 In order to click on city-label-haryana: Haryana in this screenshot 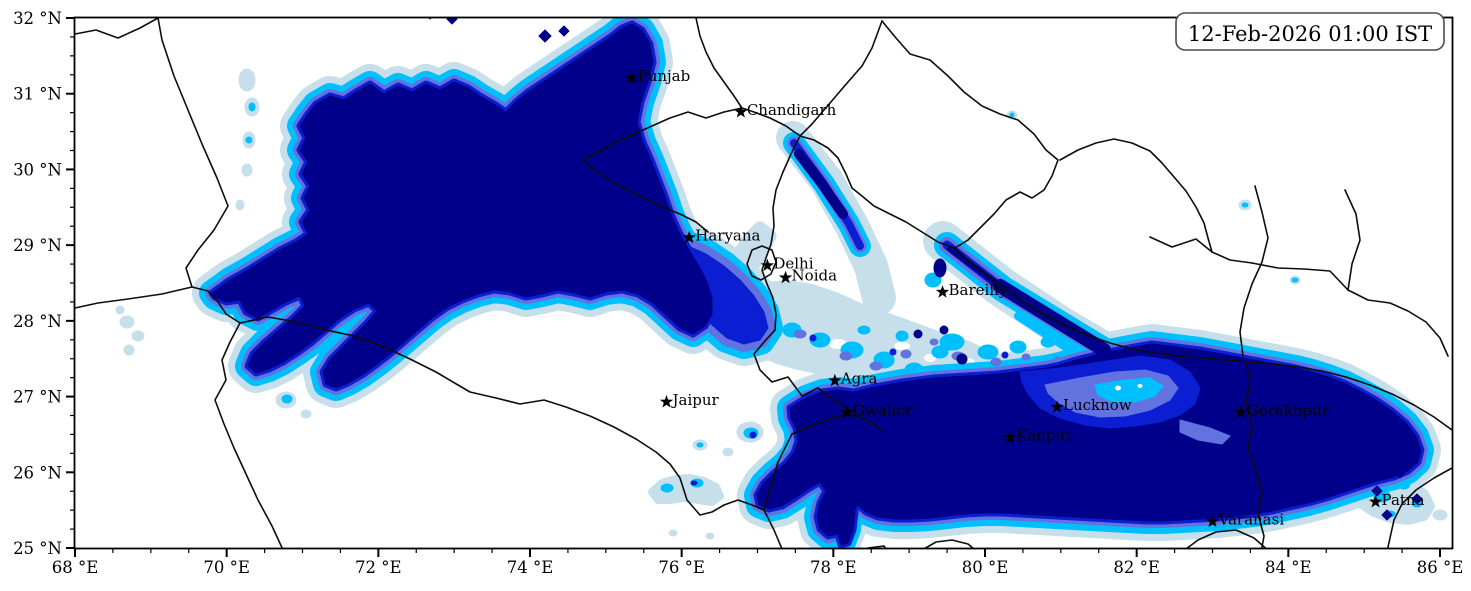, I will do `click(727, 236)`.